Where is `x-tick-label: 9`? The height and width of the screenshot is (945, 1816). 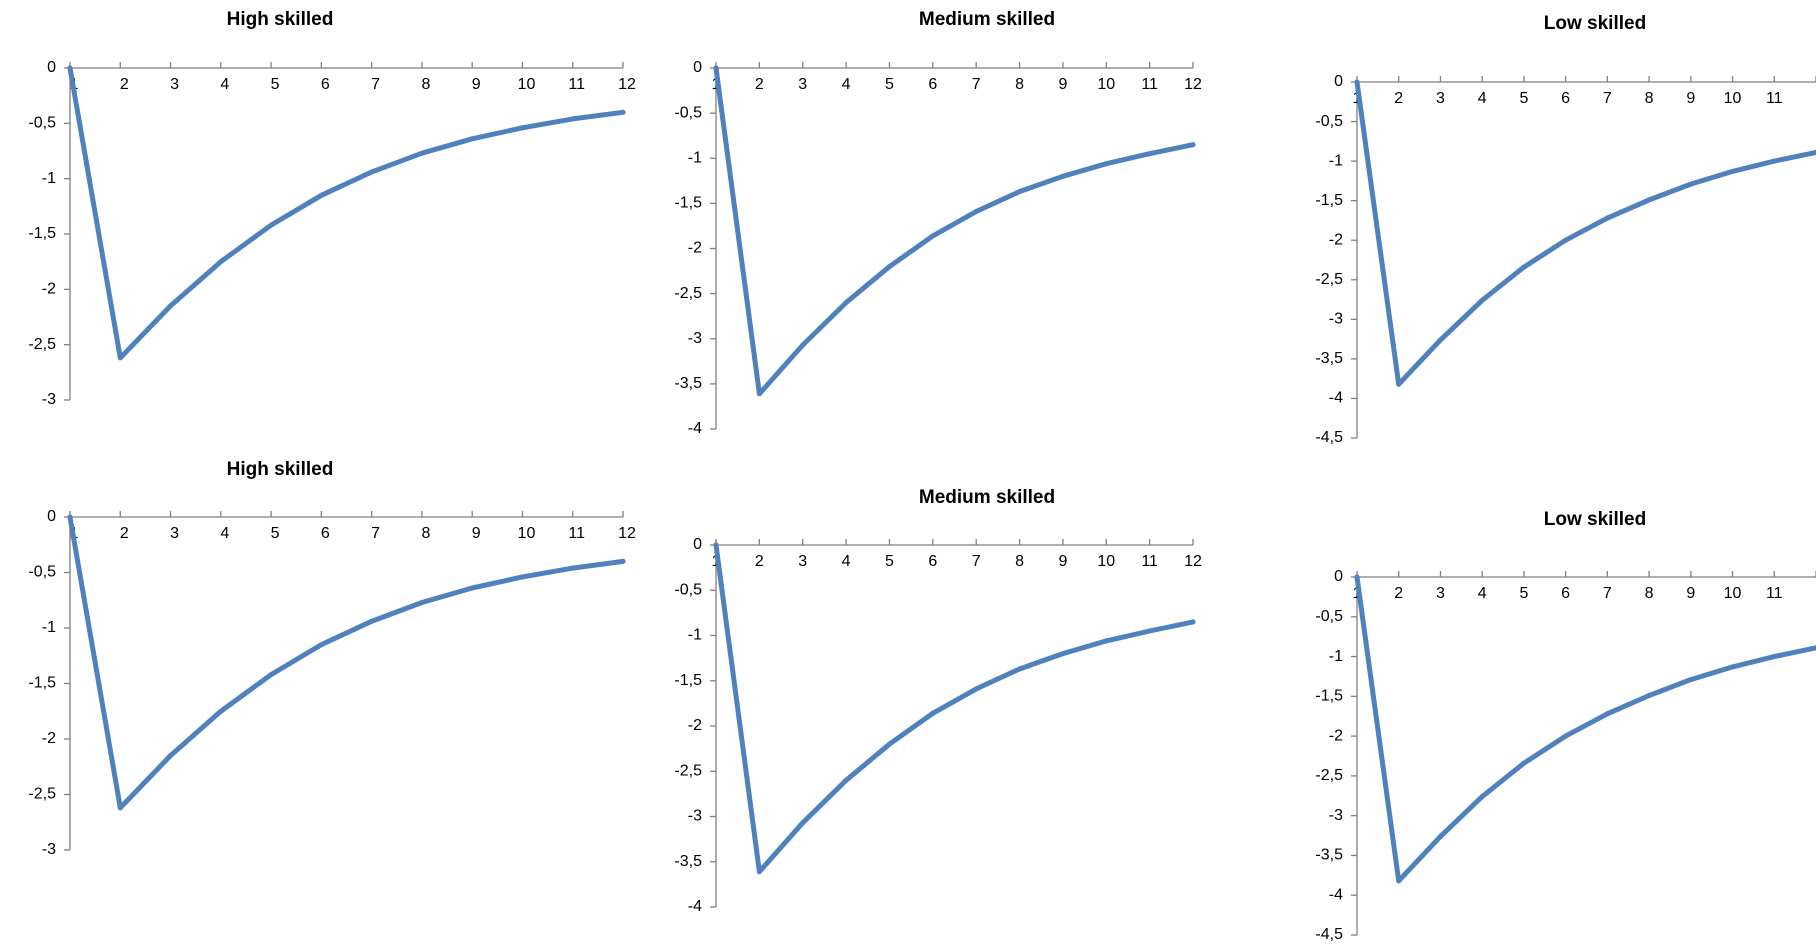
x-tick-label: 9 is located at coordinates (476, 84).